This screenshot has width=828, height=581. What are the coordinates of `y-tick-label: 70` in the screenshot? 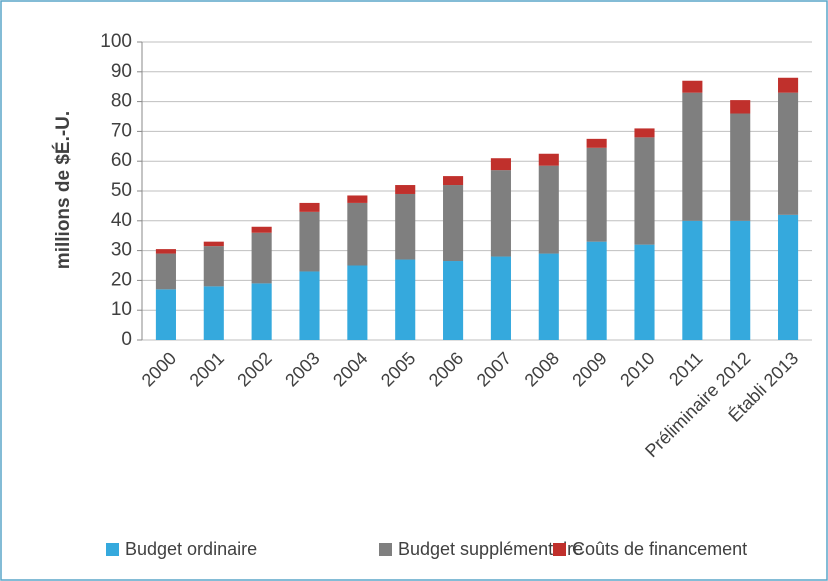 It's located at (121, 130).